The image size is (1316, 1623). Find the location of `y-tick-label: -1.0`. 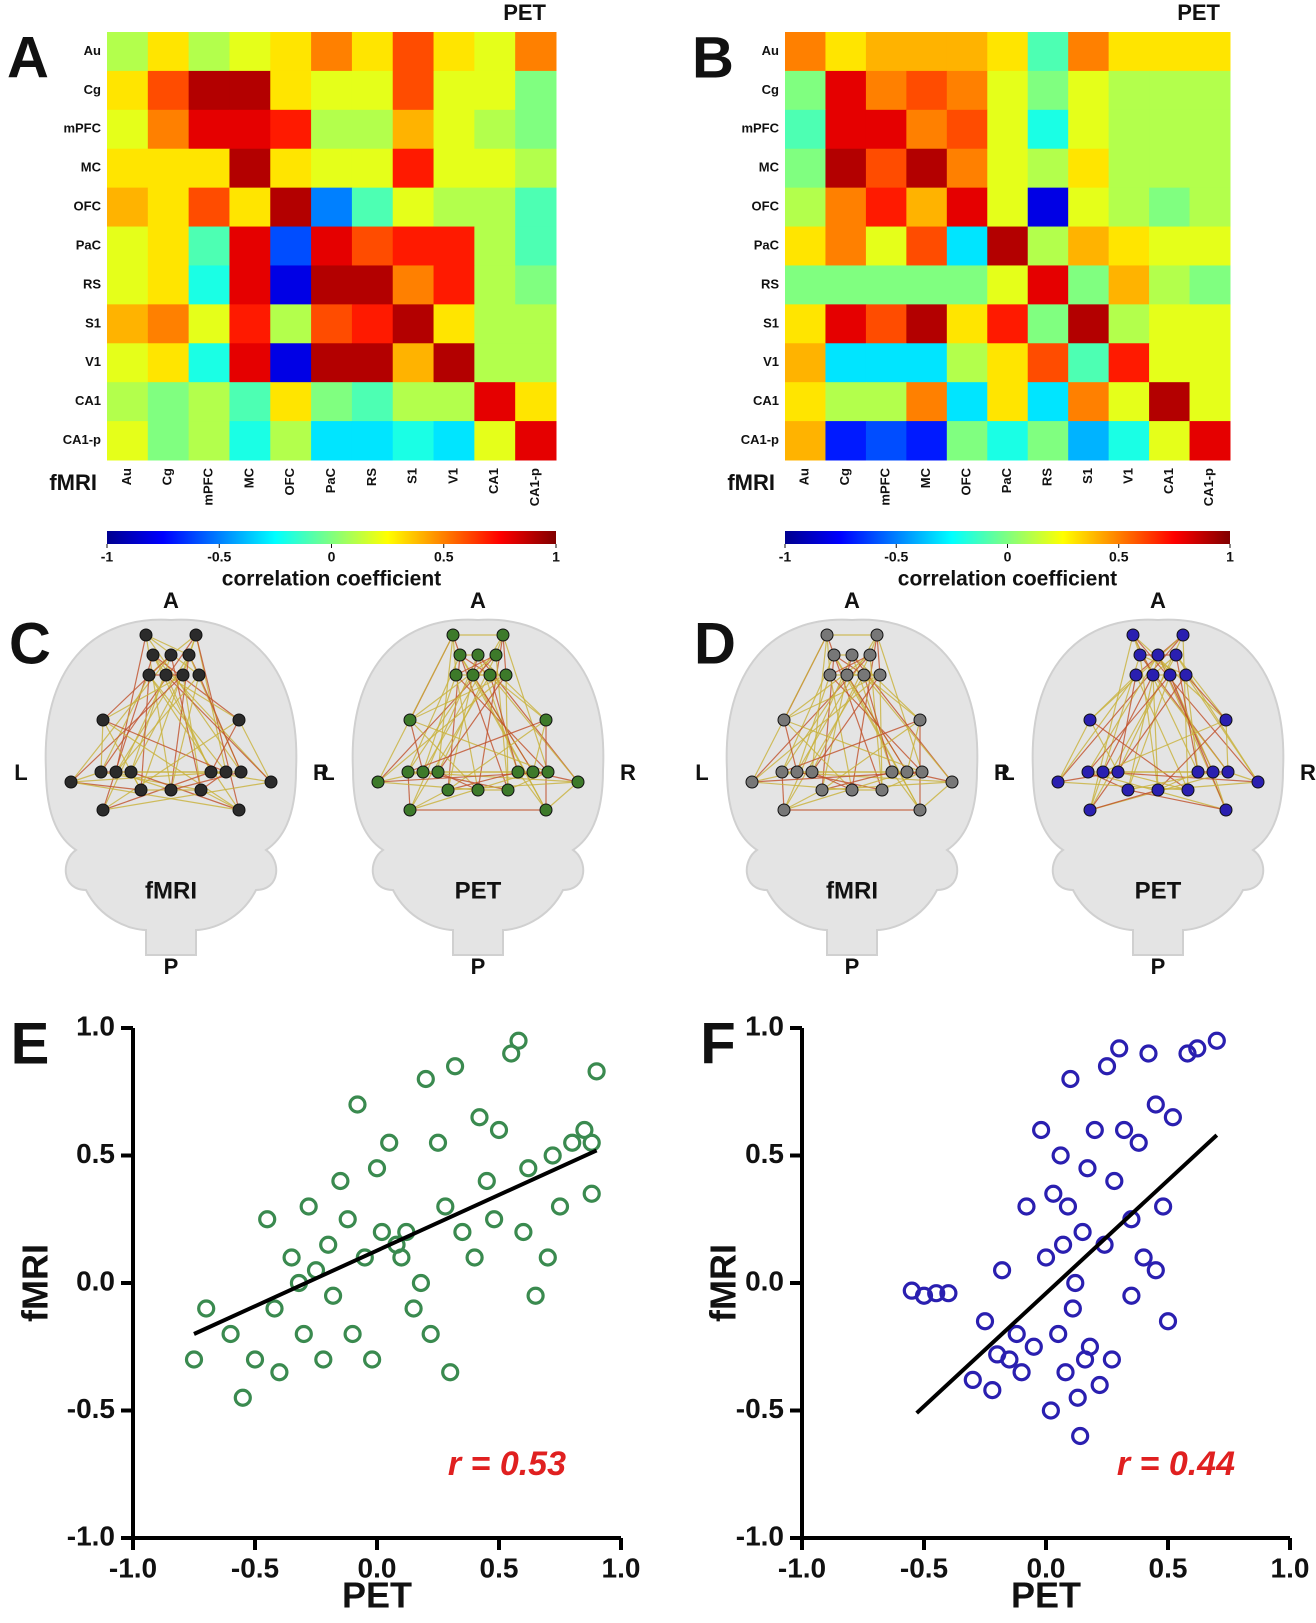

y-tick-label: -1.0 is located at coordinates (760, 1535).